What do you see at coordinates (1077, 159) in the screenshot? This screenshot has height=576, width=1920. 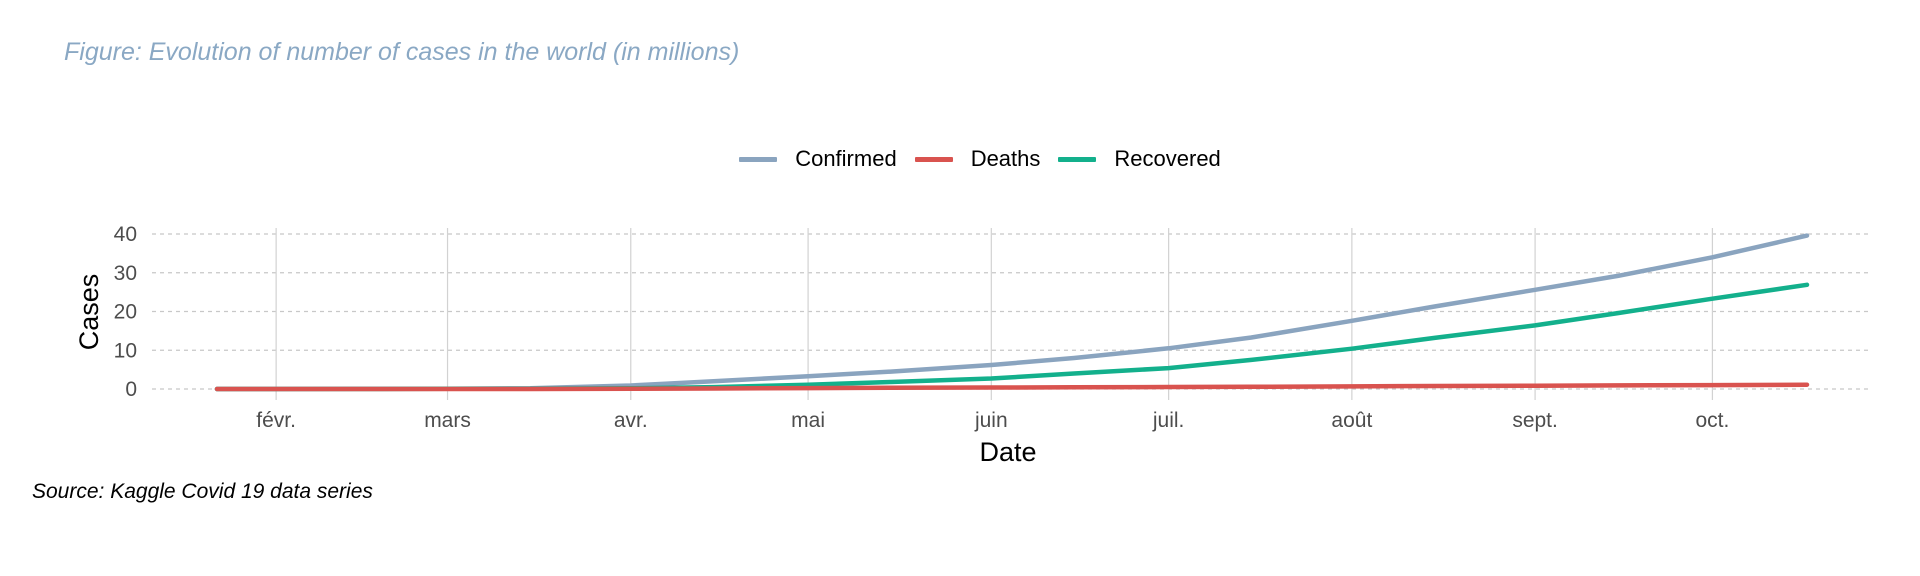 I see `legend-key-recovered` at bounding box center [1077, 159].